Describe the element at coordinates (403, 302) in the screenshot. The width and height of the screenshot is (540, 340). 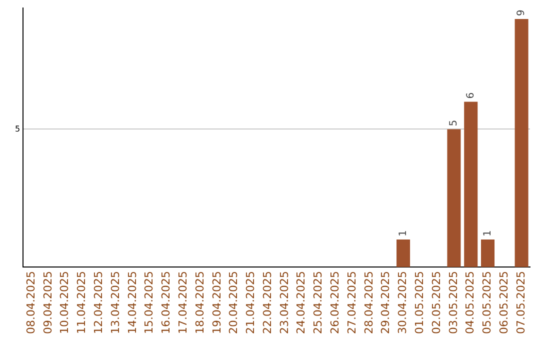
I see `x-tick-label: 30.04.2025` at that location.